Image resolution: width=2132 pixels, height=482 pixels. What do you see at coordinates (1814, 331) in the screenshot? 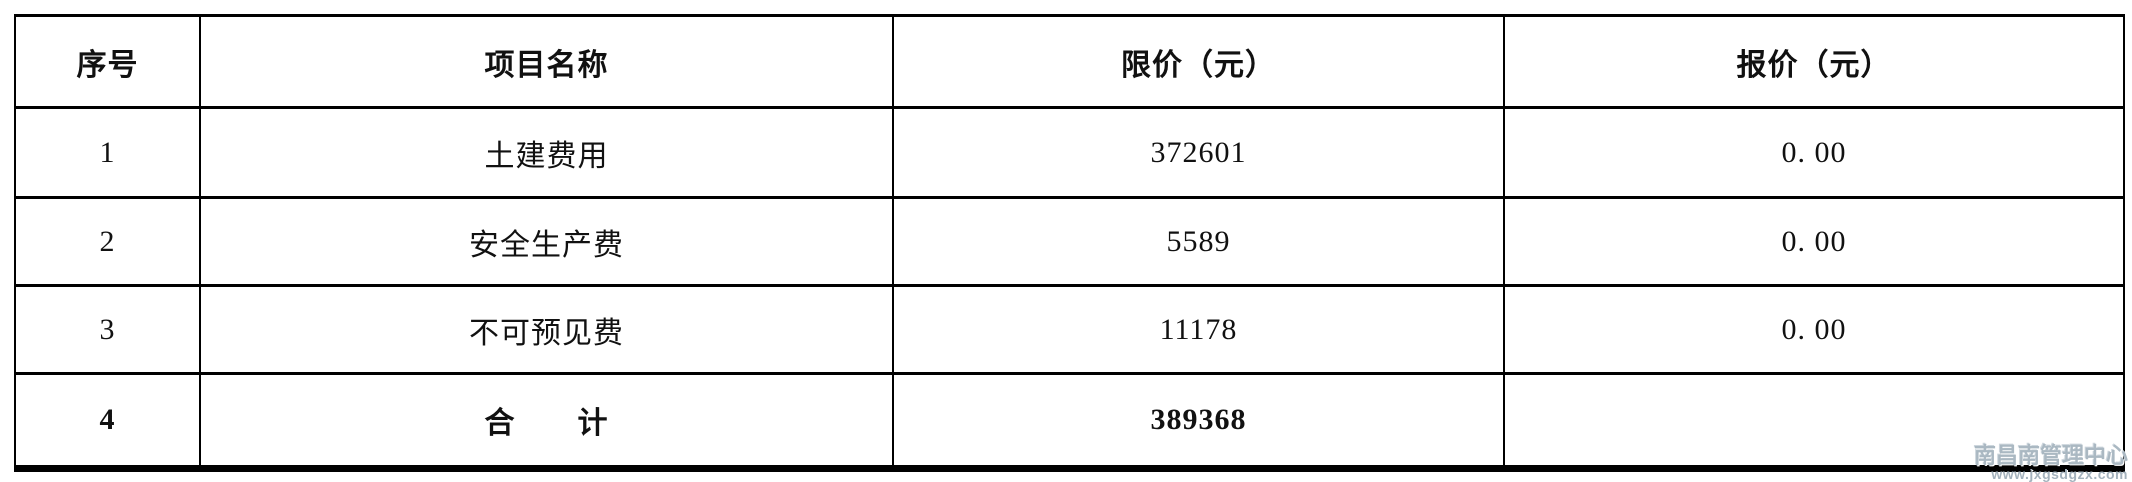
I see `row-3-quote-price: 0. 00` at bounding box center [1814, 331].